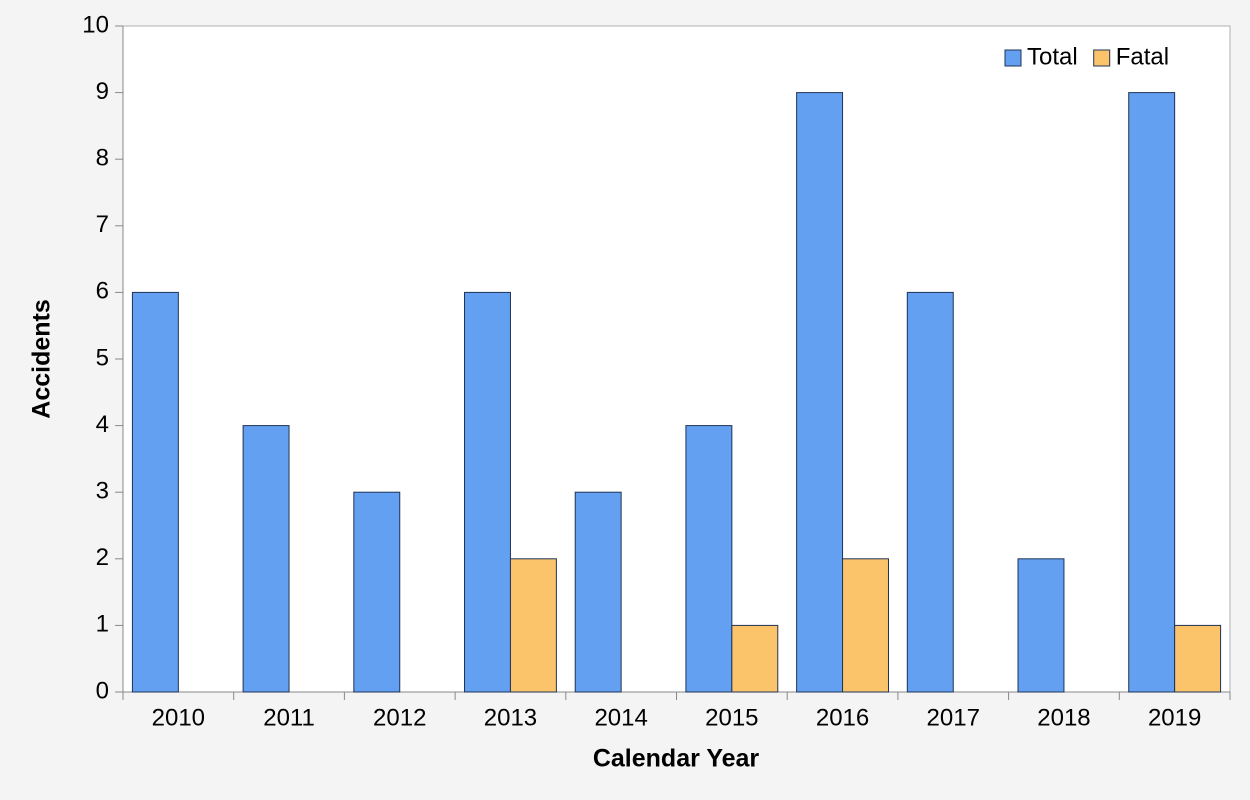 This screenshot has width=1250, height=800. What do you see at coordinates (102, 624) in the screenshot?
I see `y-tick-label: 1` at bounding box center [102, 624].